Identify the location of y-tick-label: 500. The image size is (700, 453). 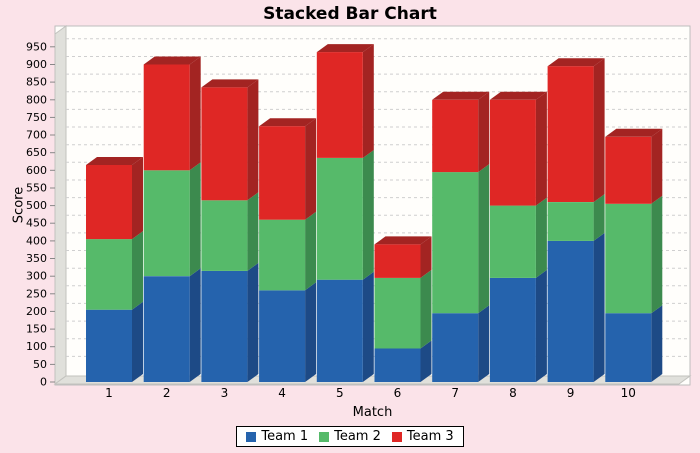
(36, 205).